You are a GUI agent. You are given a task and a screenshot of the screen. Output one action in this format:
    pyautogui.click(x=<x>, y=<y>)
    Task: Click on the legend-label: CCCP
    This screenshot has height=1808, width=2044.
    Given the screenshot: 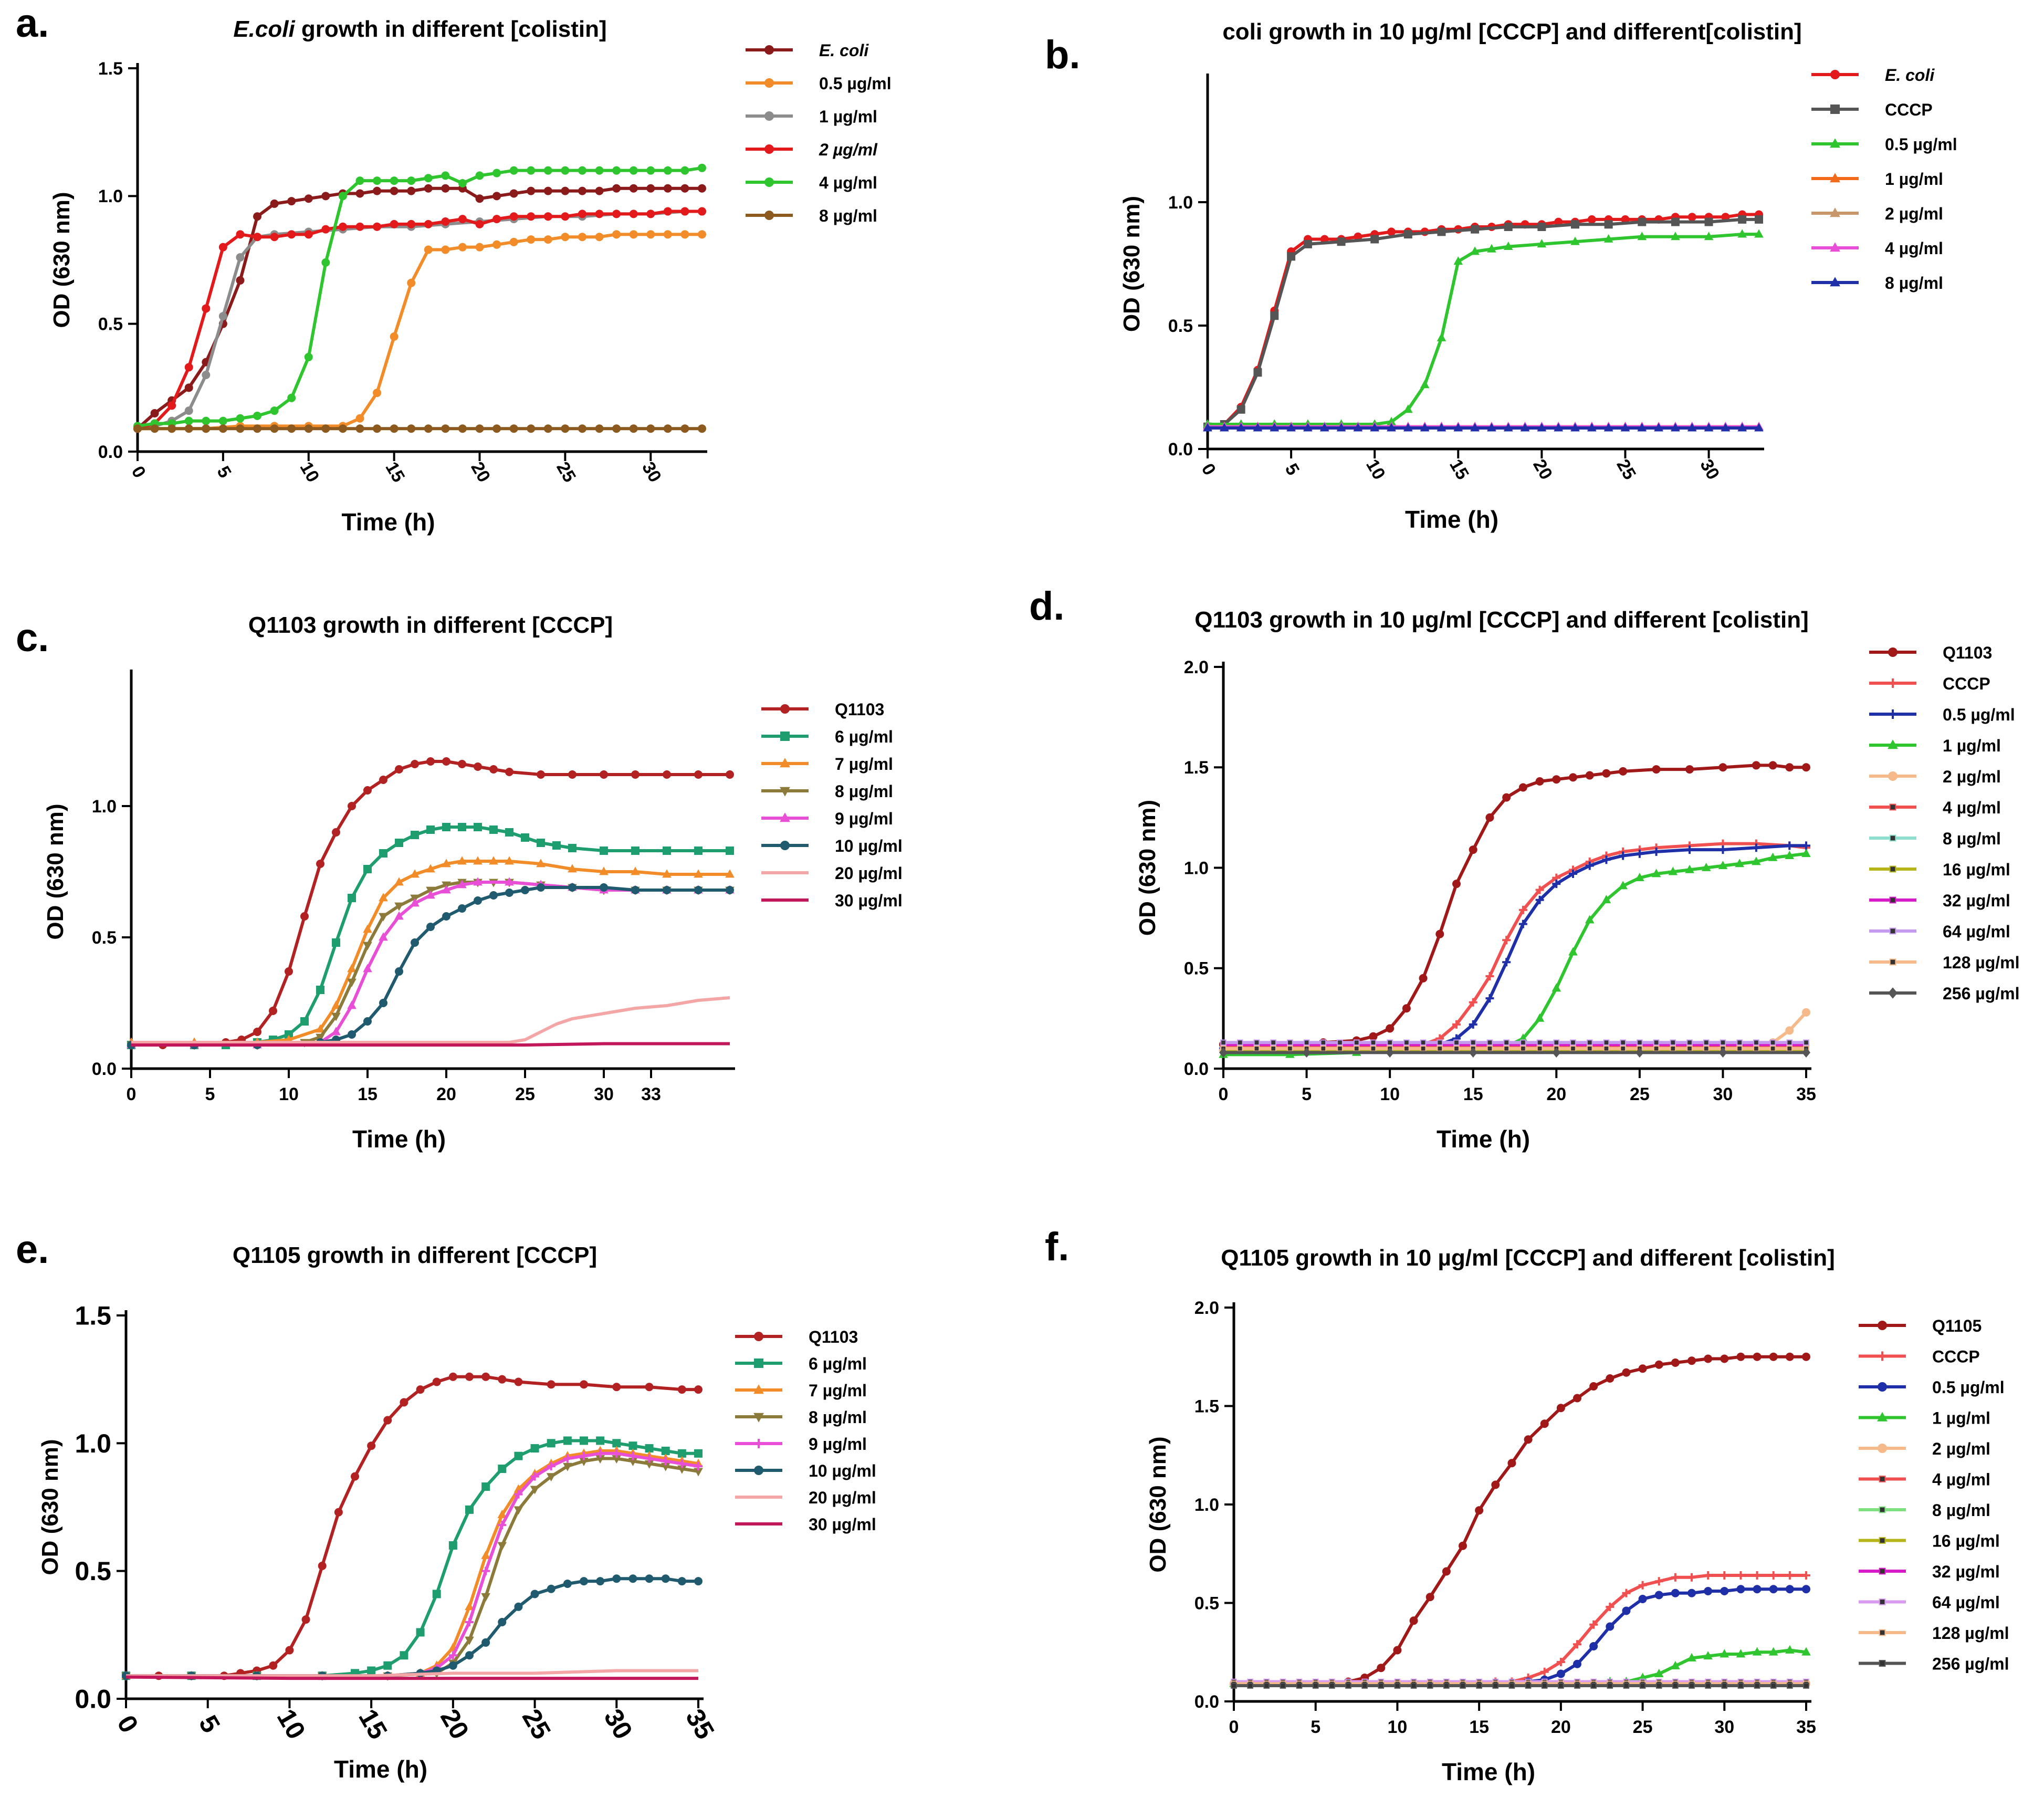 What is the action you would take?
    pyautogui.click(x=1956, y=1356)
    